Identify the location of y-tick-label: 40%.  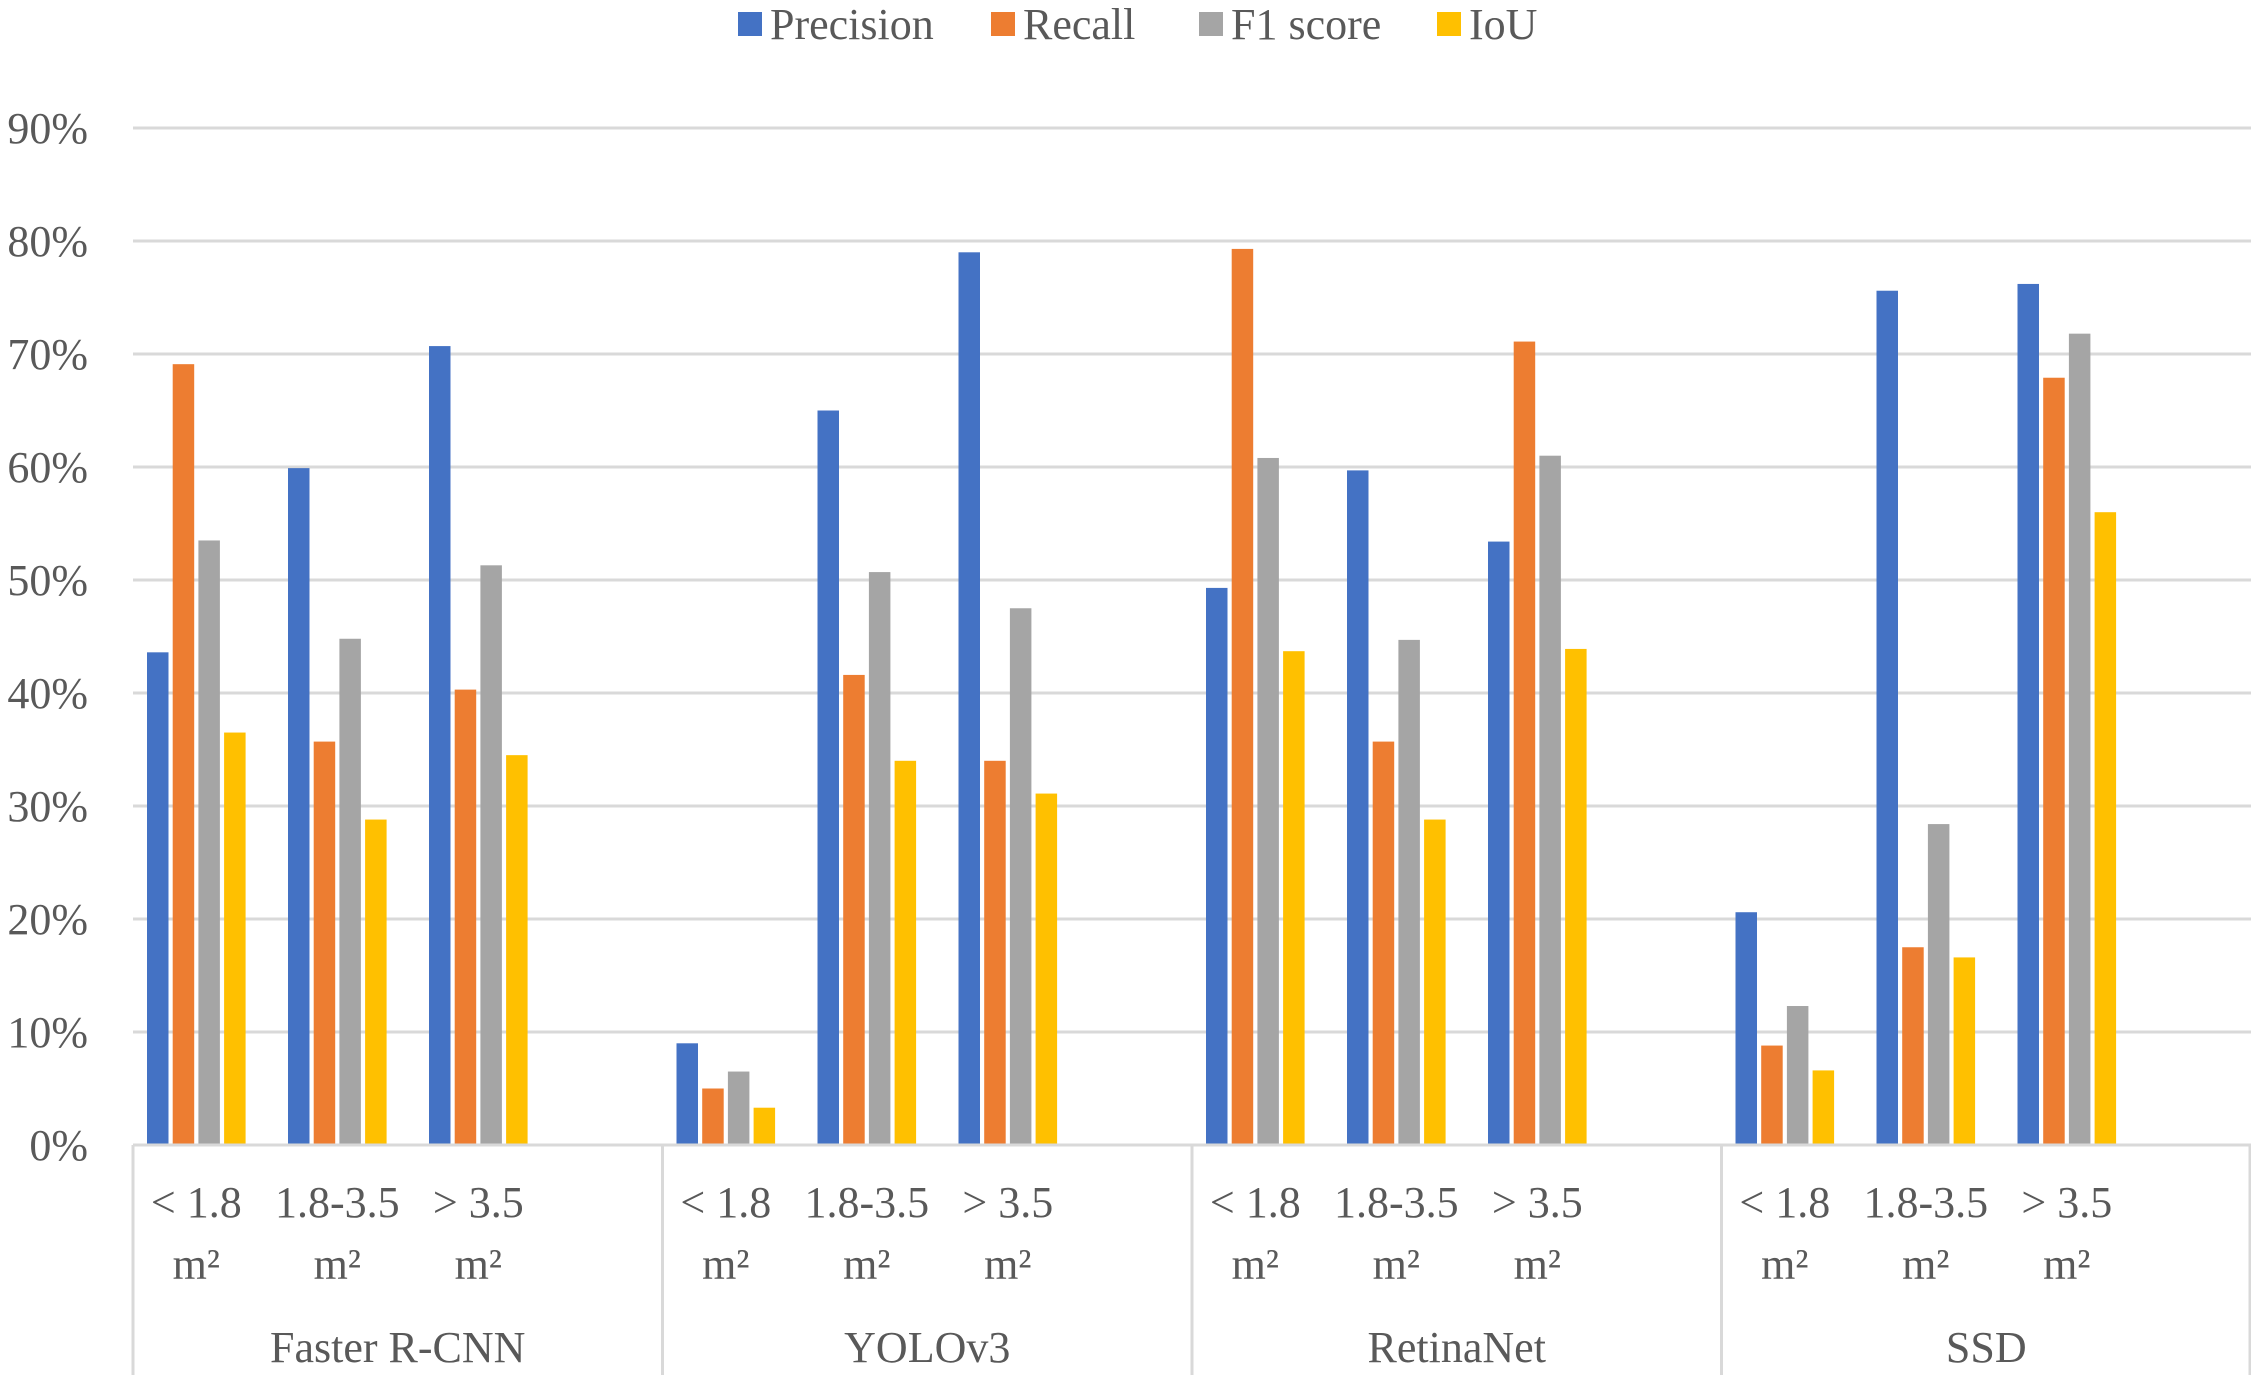
(47, 693).